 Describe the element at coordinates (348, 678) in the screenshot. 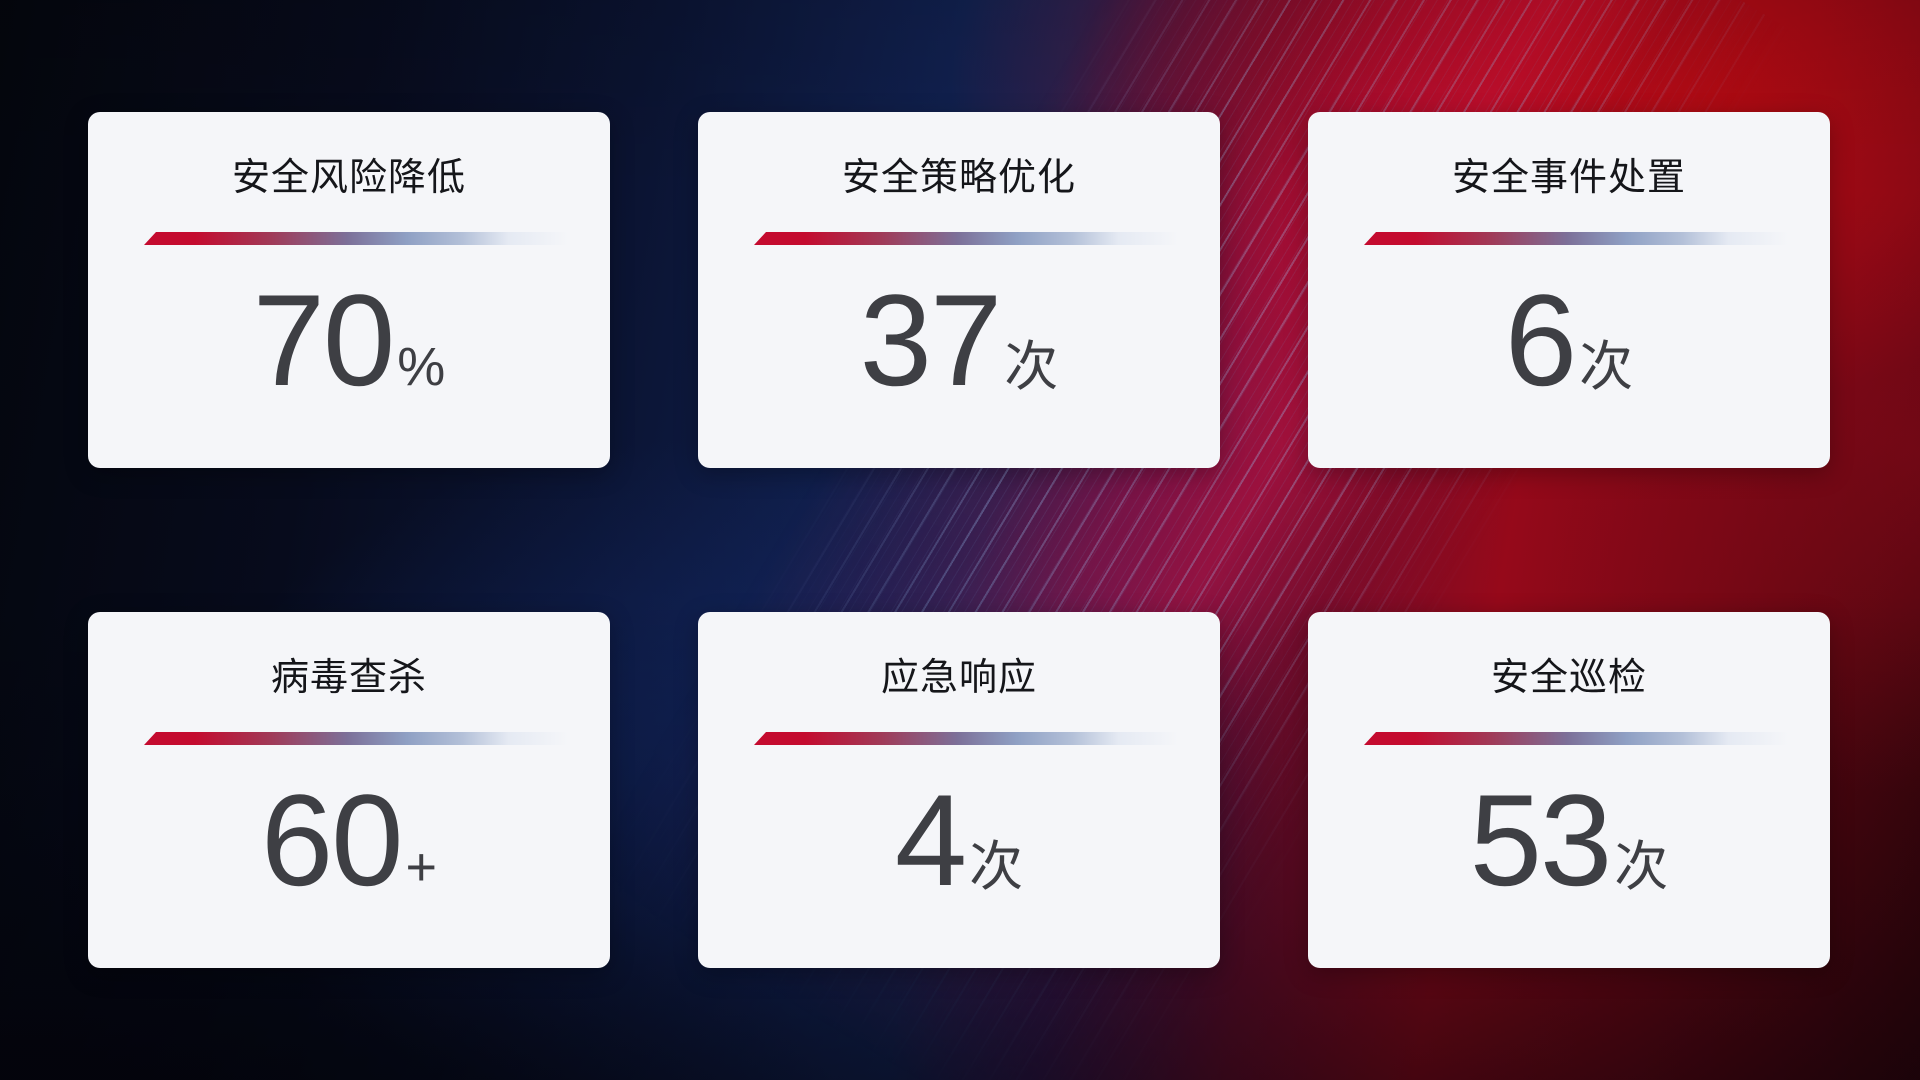

I see `card-title: 病毒查杀` at that location.